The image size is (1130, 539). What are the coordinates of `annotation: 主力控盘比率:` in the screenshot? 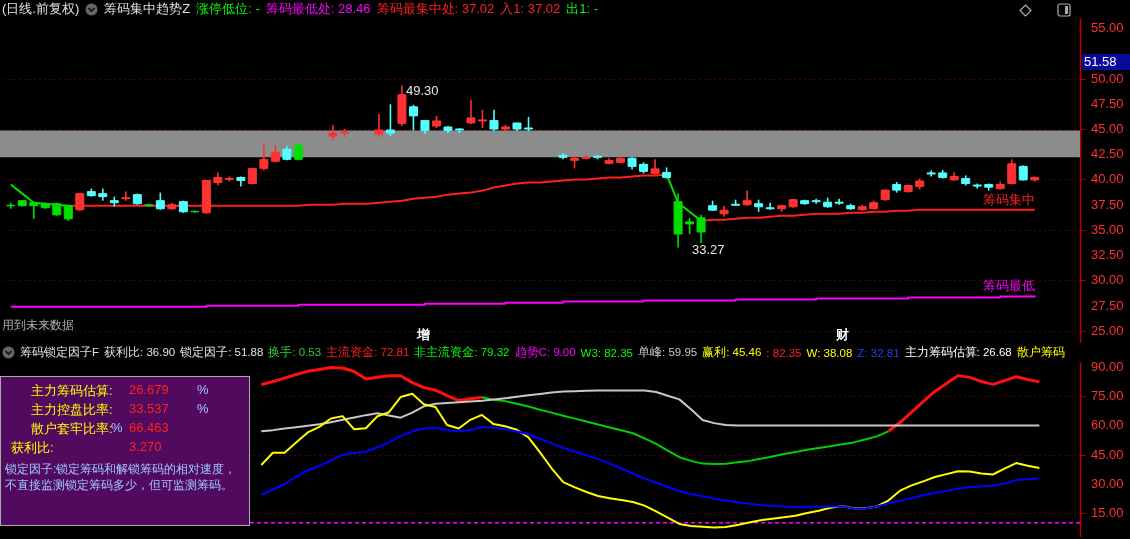 It's located at (72, 410).